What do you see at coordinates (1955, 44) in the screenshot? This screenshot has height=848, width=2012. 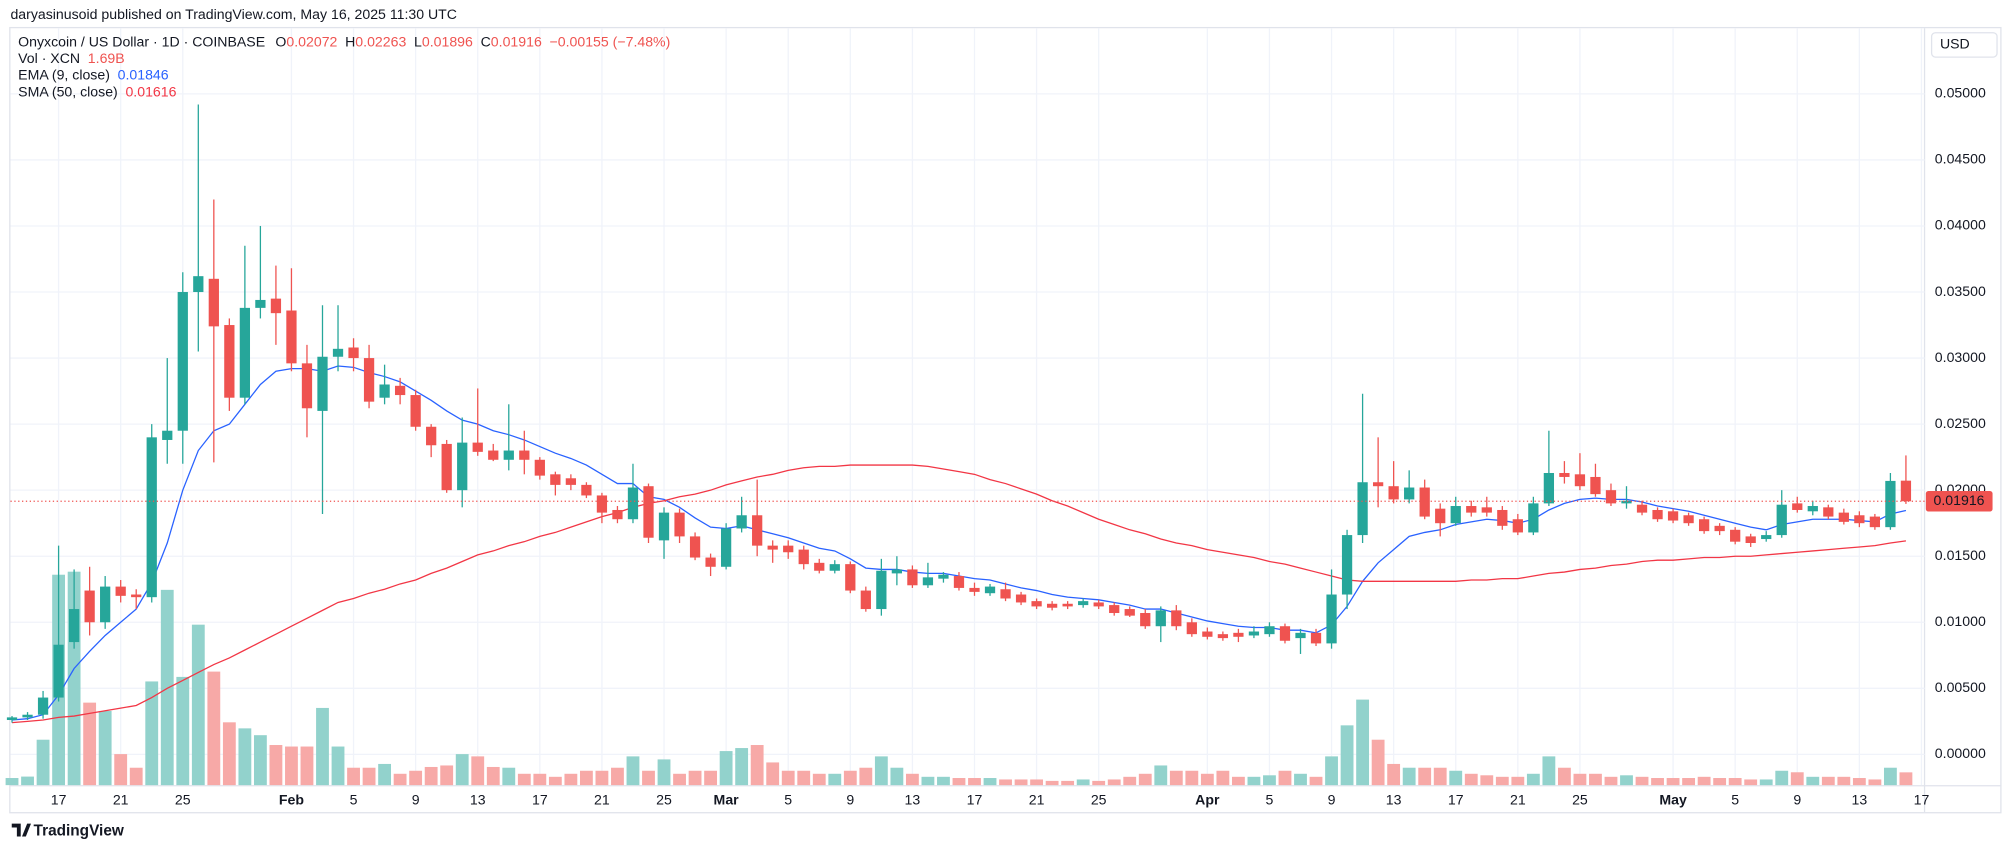 I see `currency: USD` at bounding box center [1955, 44].